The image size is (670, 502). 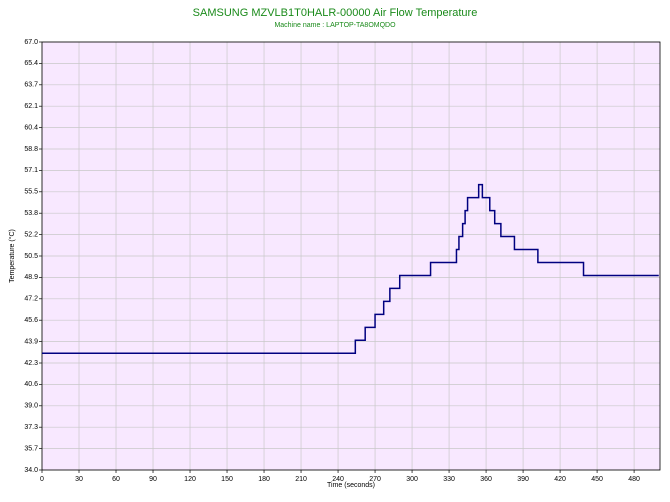 I want to click on y-tick-label: 35.7, so click(x=31, y=448).